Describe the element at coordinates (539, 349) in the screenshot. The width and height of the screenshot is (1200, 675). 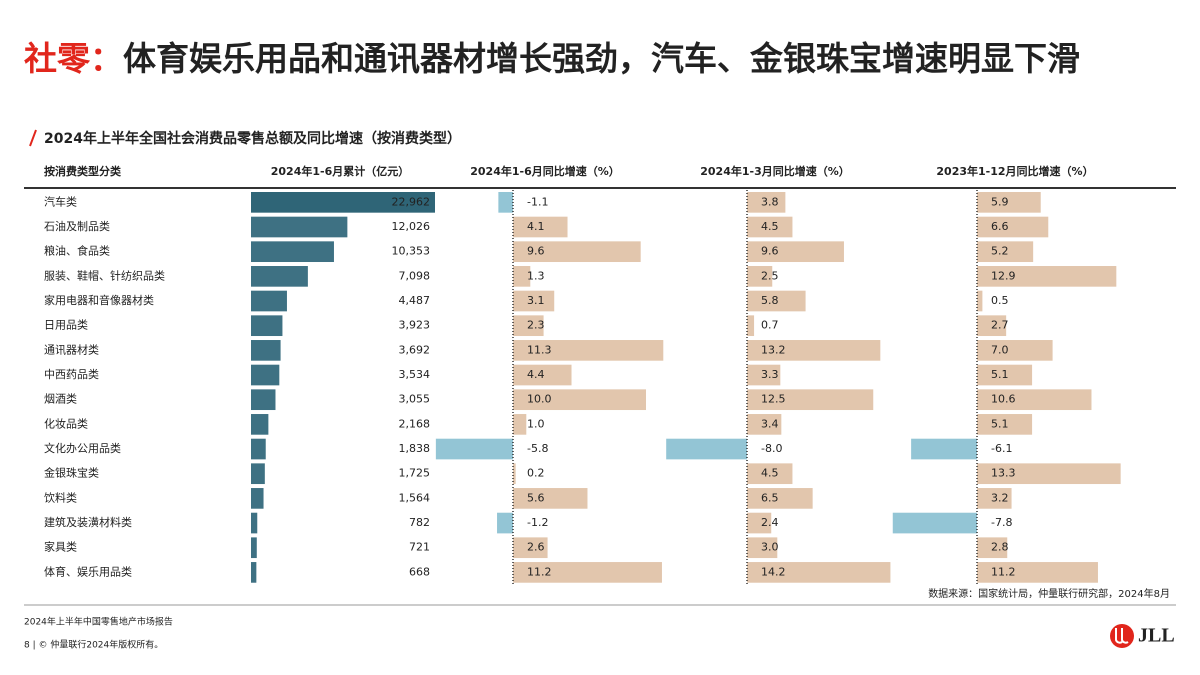
I see `value-label: 11.3` at that location.